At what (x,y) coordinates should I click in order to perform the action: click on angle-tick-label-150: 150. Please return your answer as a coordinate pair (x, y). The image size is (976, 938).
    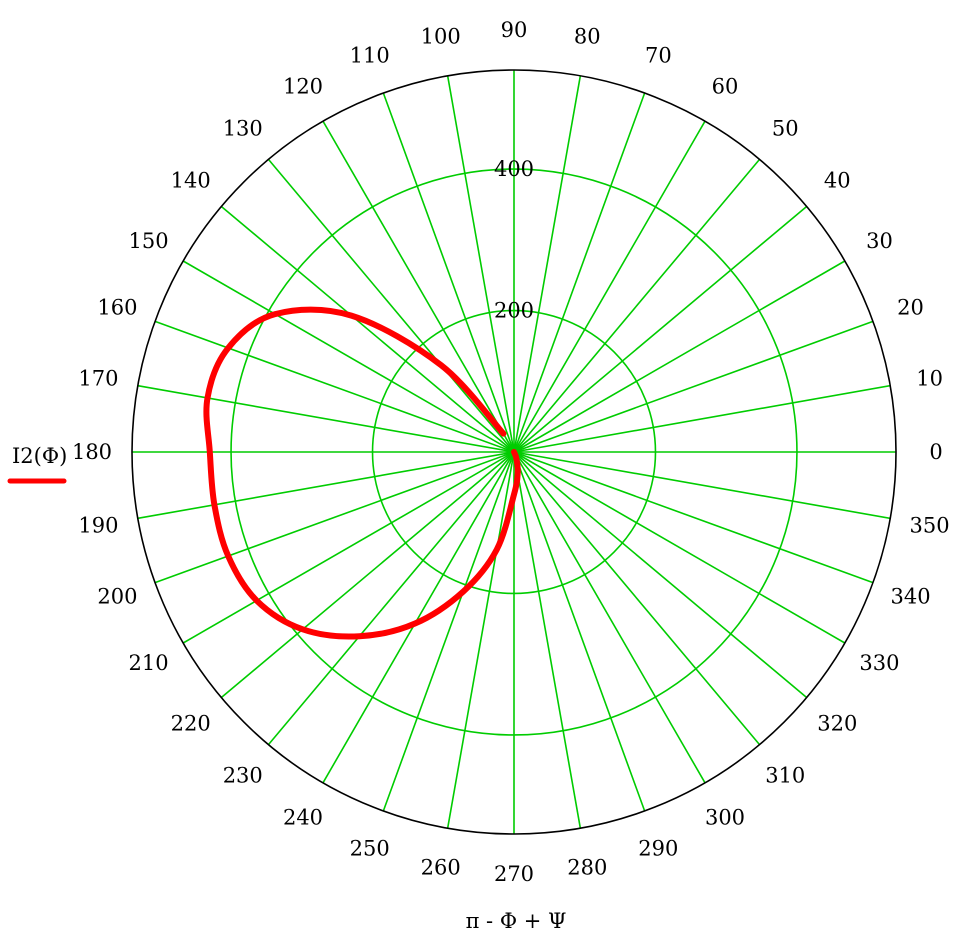
    Looking at the image, I should click on (148, 241).